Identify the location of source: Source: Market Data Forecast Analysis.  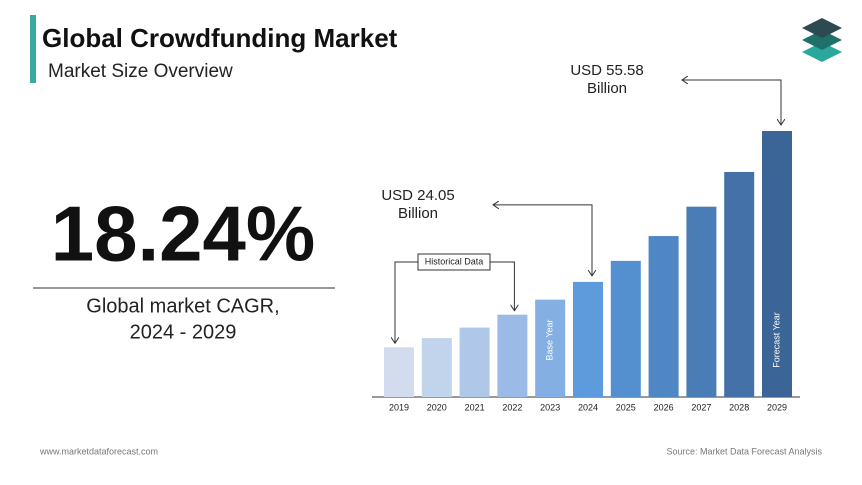
(744, 451).